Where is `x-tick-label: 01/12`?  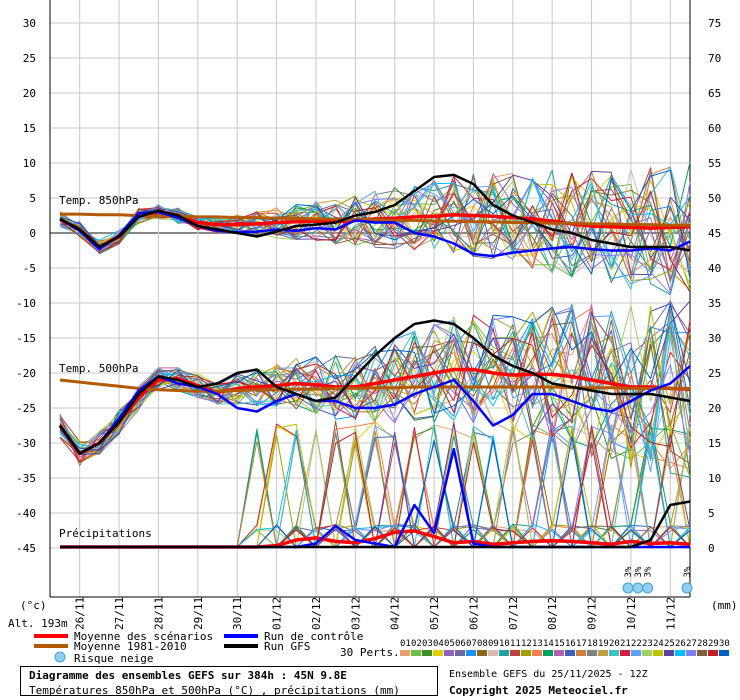
x-tick-label: 01/12 is located at coordinates (277, 613).